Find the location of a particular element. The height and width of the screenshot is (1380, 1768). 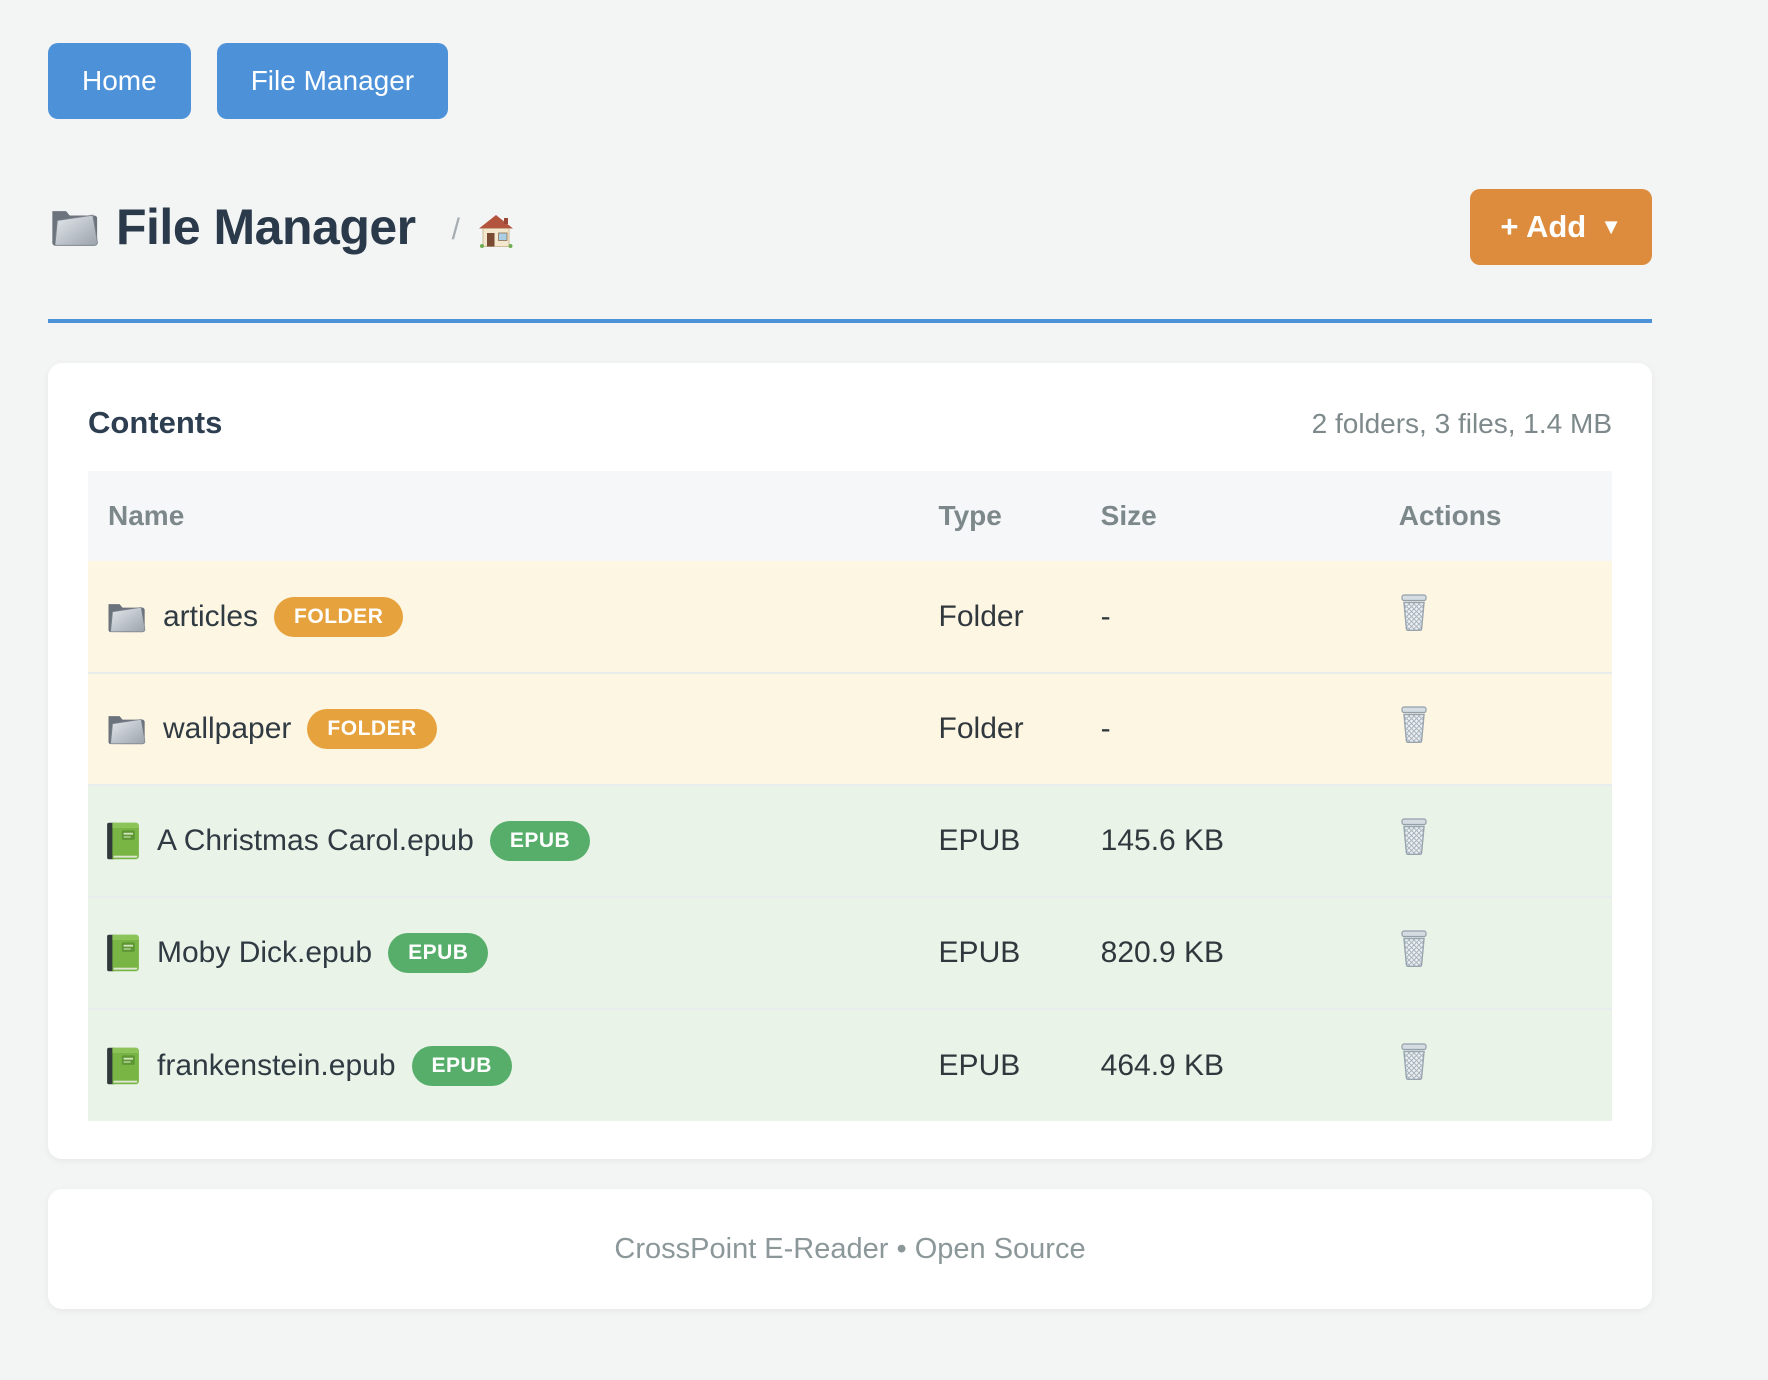

column-header-name: Name is located at coordinates (146, 515).